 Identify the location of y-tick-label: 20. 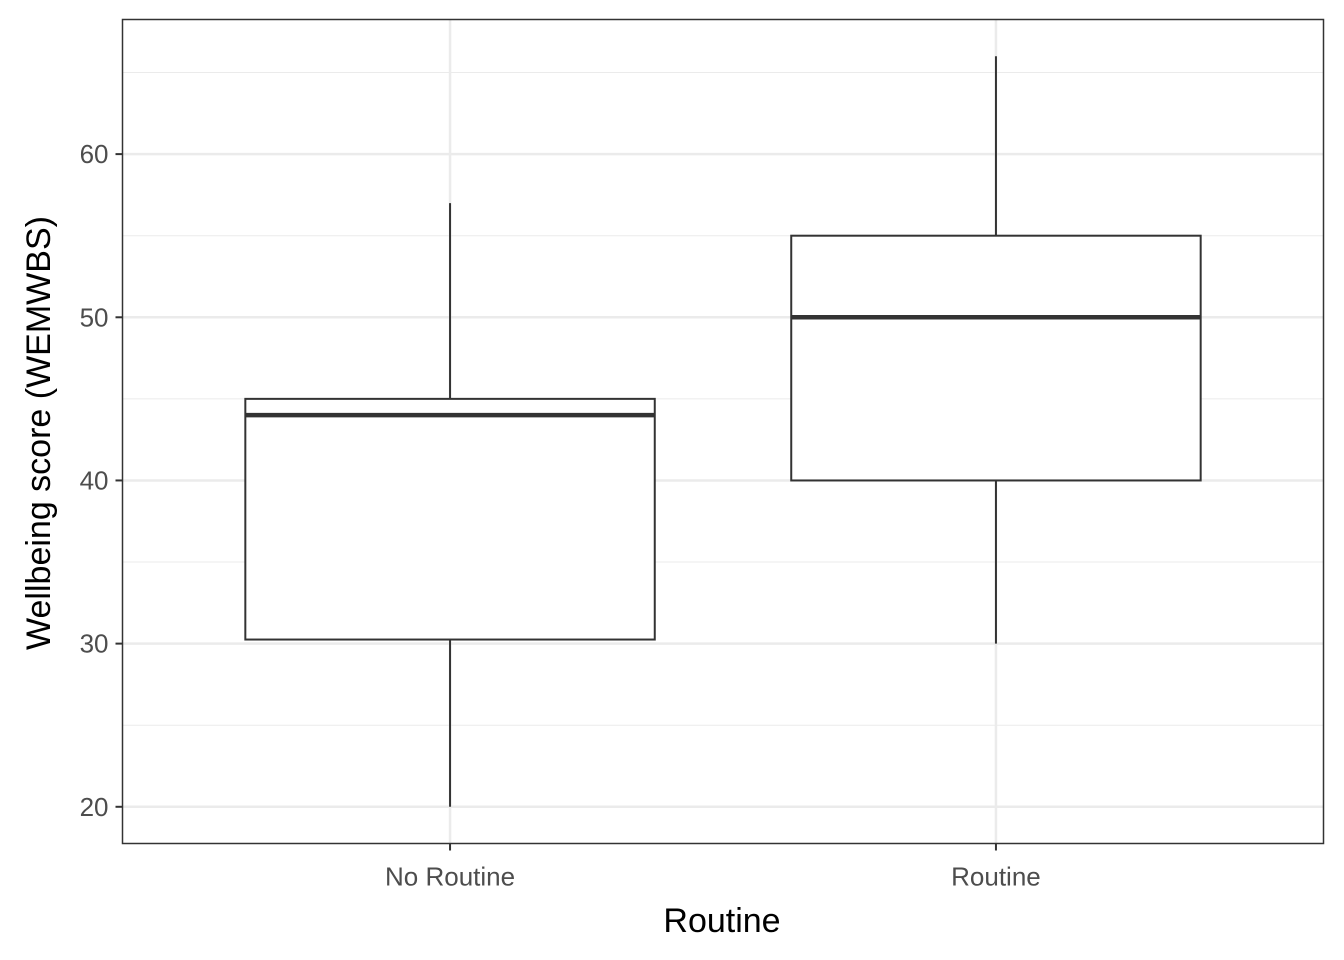
(94, 807).